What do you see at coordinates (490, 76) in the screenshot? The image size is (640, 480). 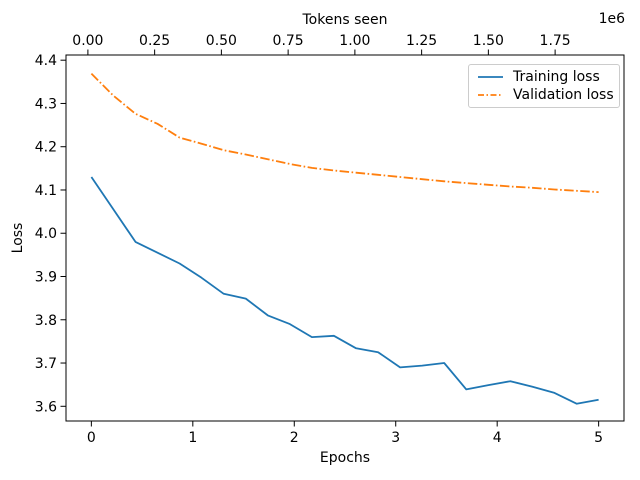 I see `training-line-sample-icon` at bounding box center [490, 76].